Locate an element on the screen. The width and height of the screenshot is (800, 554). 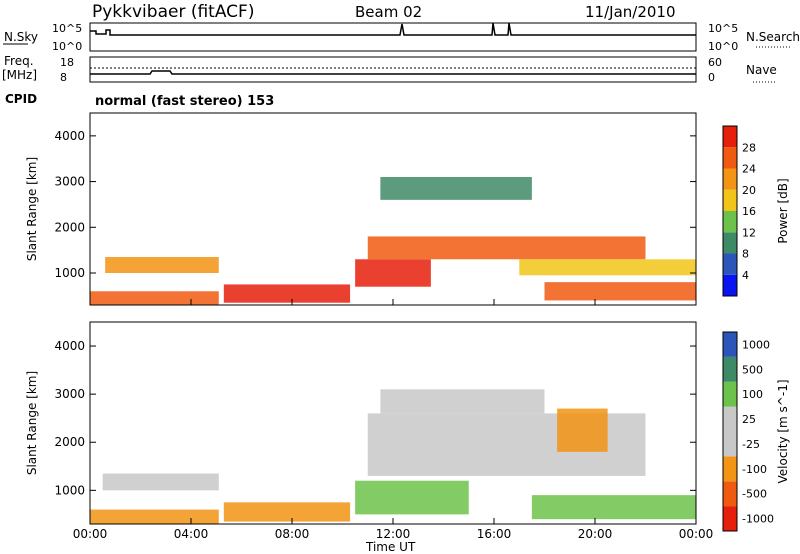
beam-title: Beam 02 is located at coordinates (388, 12).